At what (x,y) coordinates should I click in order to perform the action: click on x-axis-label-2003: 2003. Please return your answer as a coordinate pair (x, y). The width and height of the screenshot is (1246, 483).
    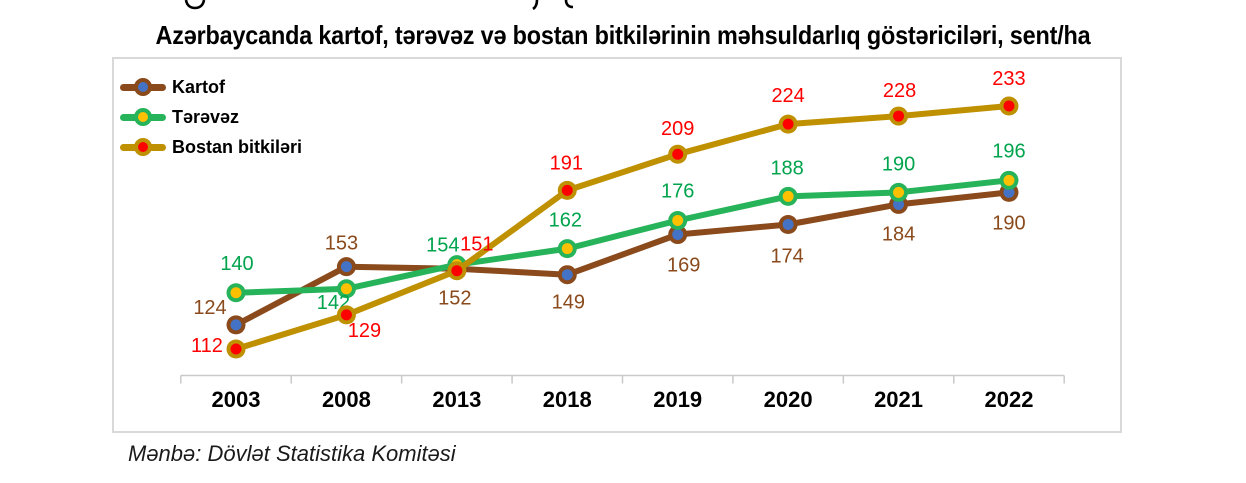
    Looking at the image, I should click on (236, 399).